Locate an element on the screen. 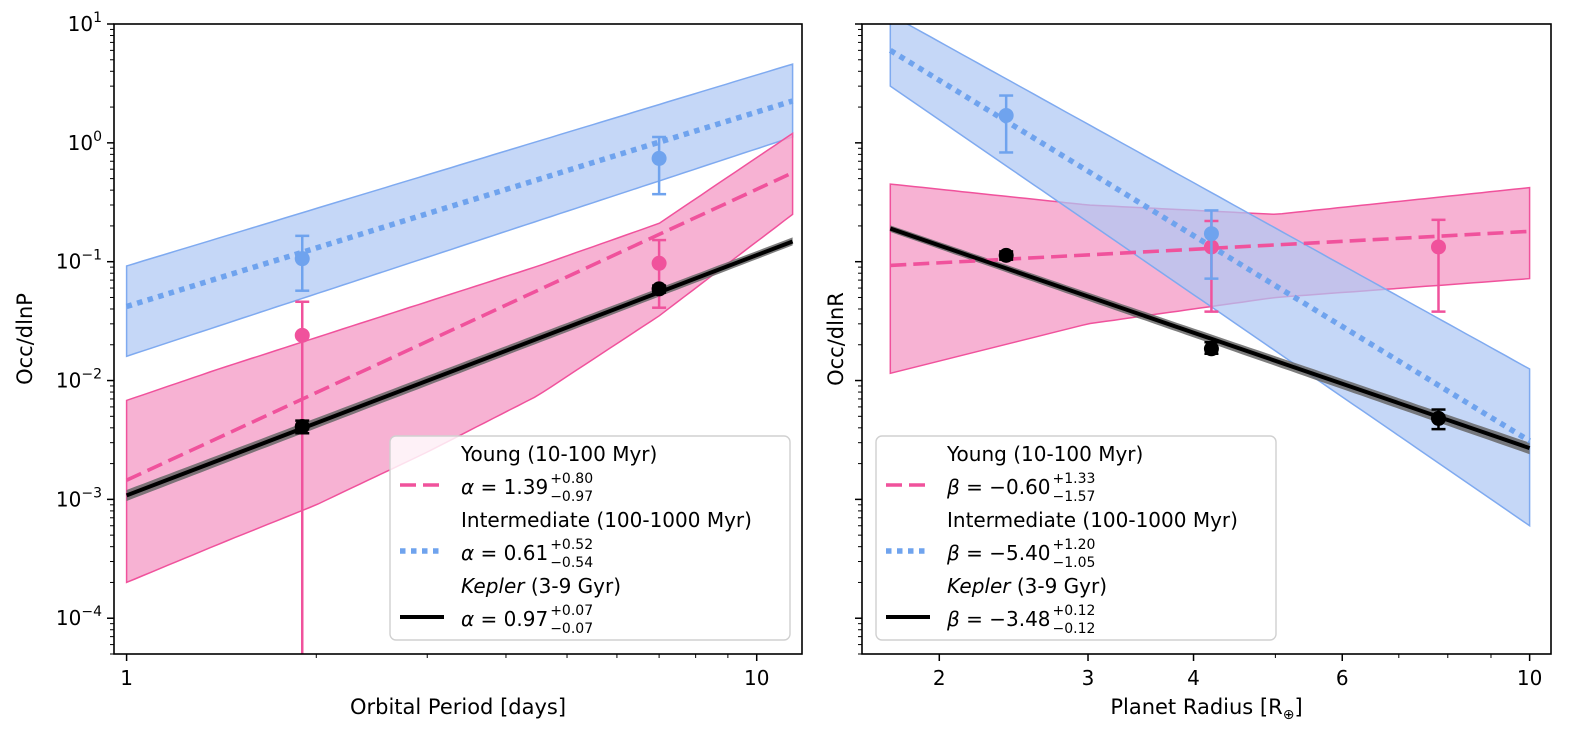  x-tick-label: 2 is located at coordinates (939, 678).